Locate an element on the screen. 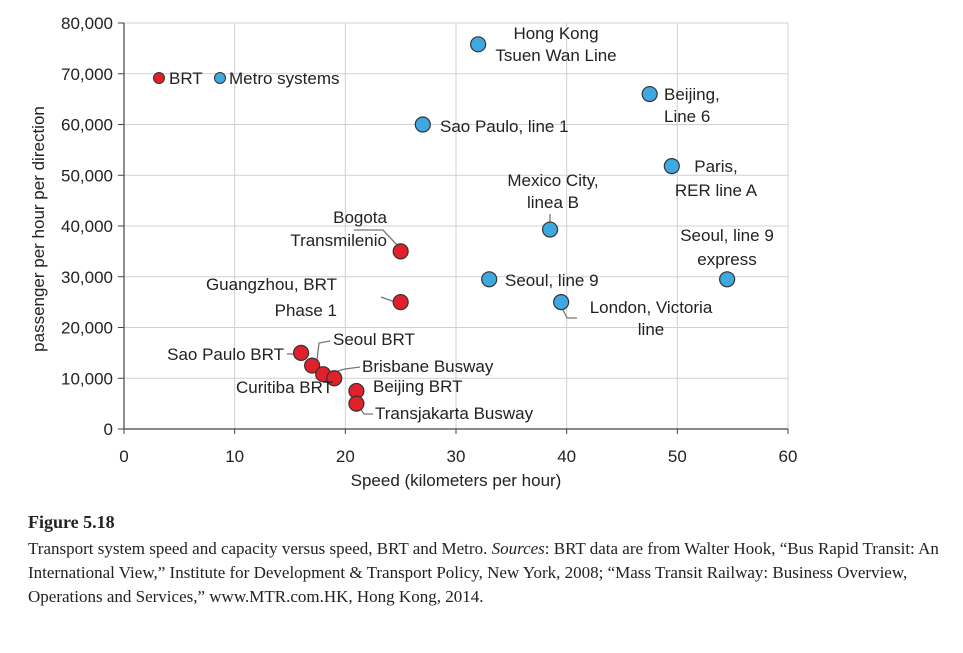 This screenshot has width=963, height=653. y-tick-label: 10,000 is located at coordinates (87, 378).